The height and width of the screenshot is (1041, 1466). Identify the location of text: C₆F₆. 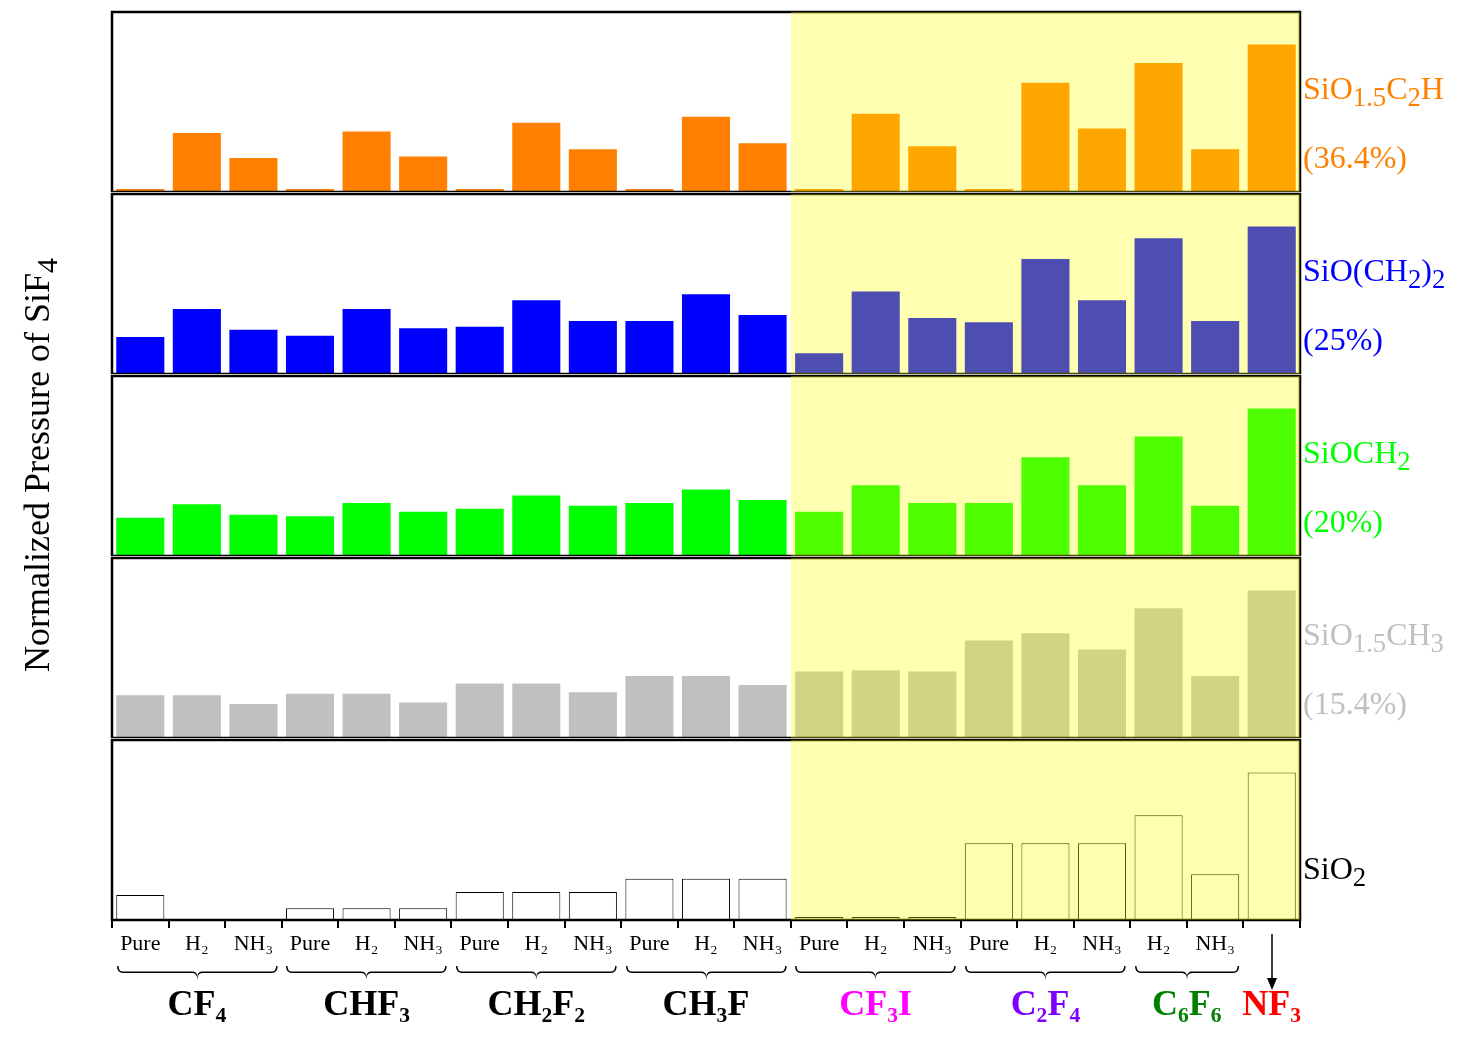
(1187, 1003).